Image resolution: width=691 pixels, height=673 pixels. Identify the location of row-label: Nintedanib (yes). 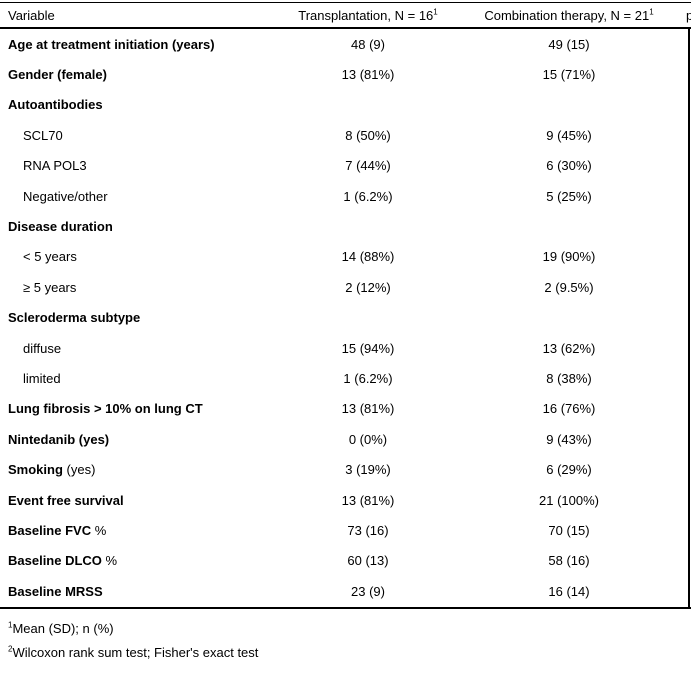
(144, 439).